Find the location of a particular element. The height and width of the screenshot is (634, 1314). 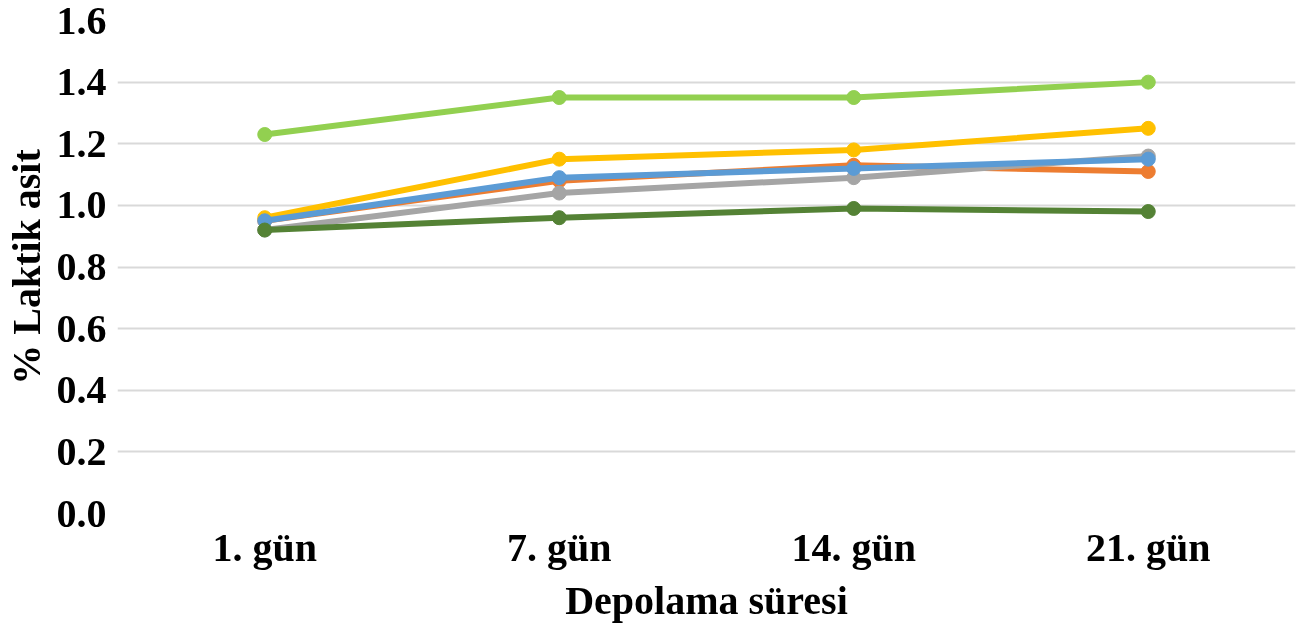

x-tick-label: 7. gün is located at coordinates (559, 547).